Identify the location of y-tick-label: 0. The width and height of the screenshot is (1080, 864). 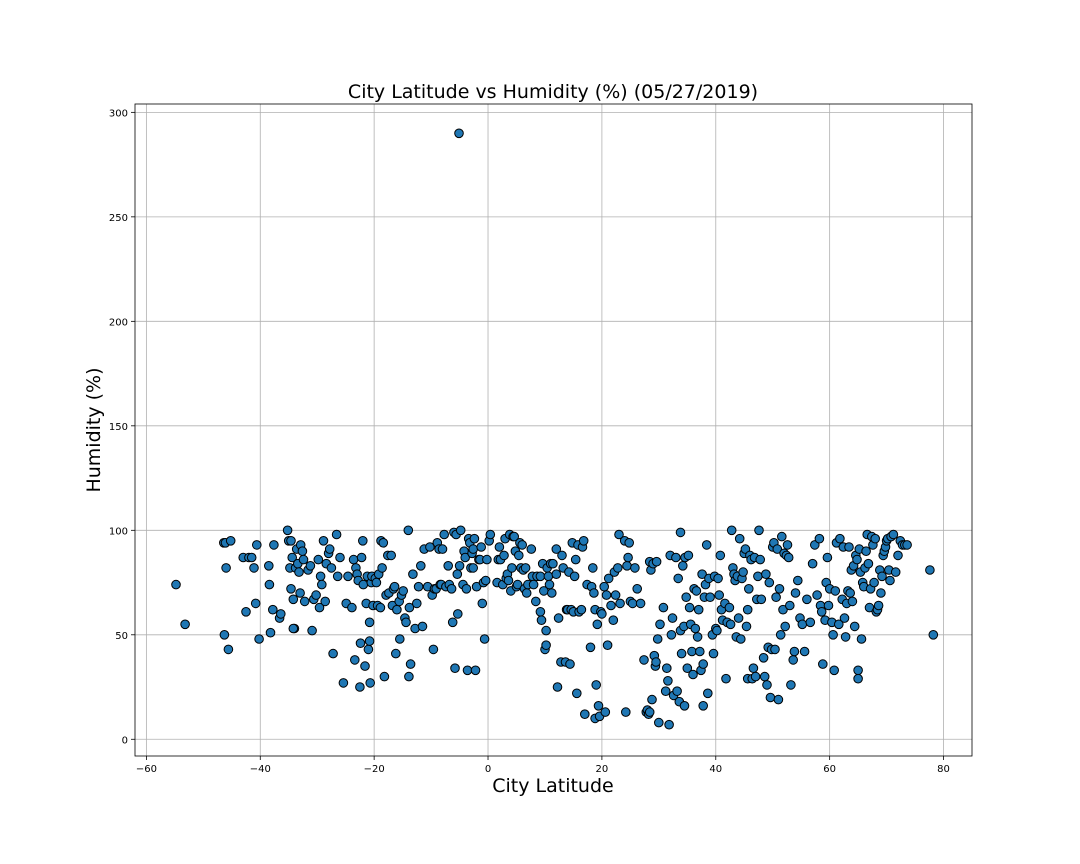
(125, 740).